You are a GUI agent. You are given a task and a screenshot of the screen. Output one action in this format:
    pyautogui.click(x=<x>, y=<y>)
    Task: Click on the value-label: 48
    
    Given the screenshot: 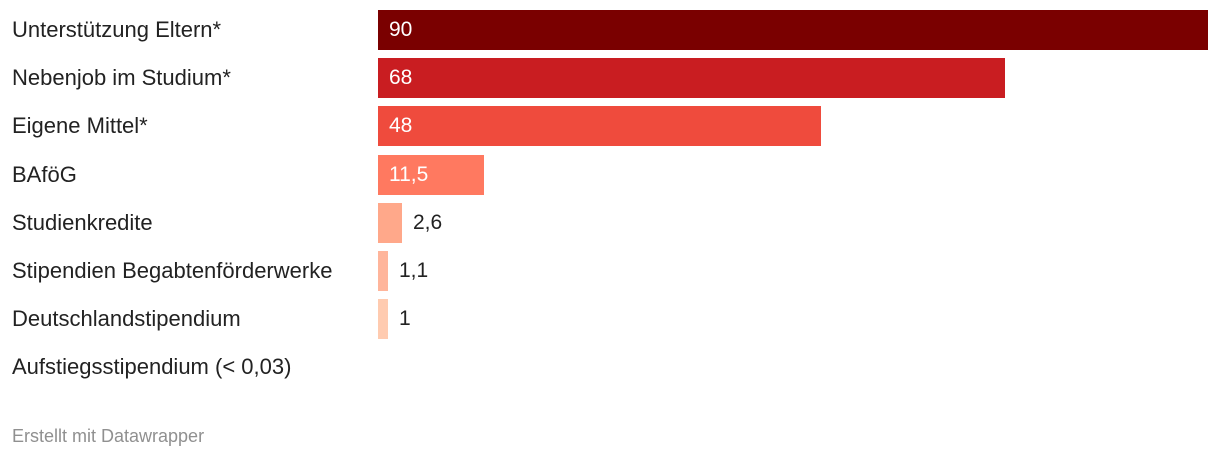 What is the action you would take?
    pyautogui.click(x=401, y=125)
    